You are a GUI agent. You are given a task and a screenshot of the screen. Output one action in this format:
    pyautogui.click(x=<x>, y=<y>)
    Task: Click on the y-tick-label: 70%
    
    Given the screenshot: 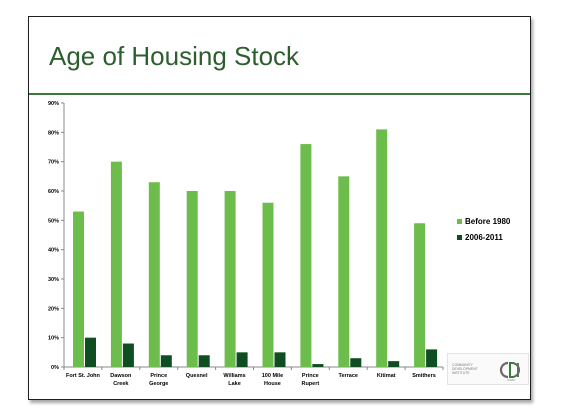 What is the action you would take?
    pyautogui.click(x=53, y=163)
    